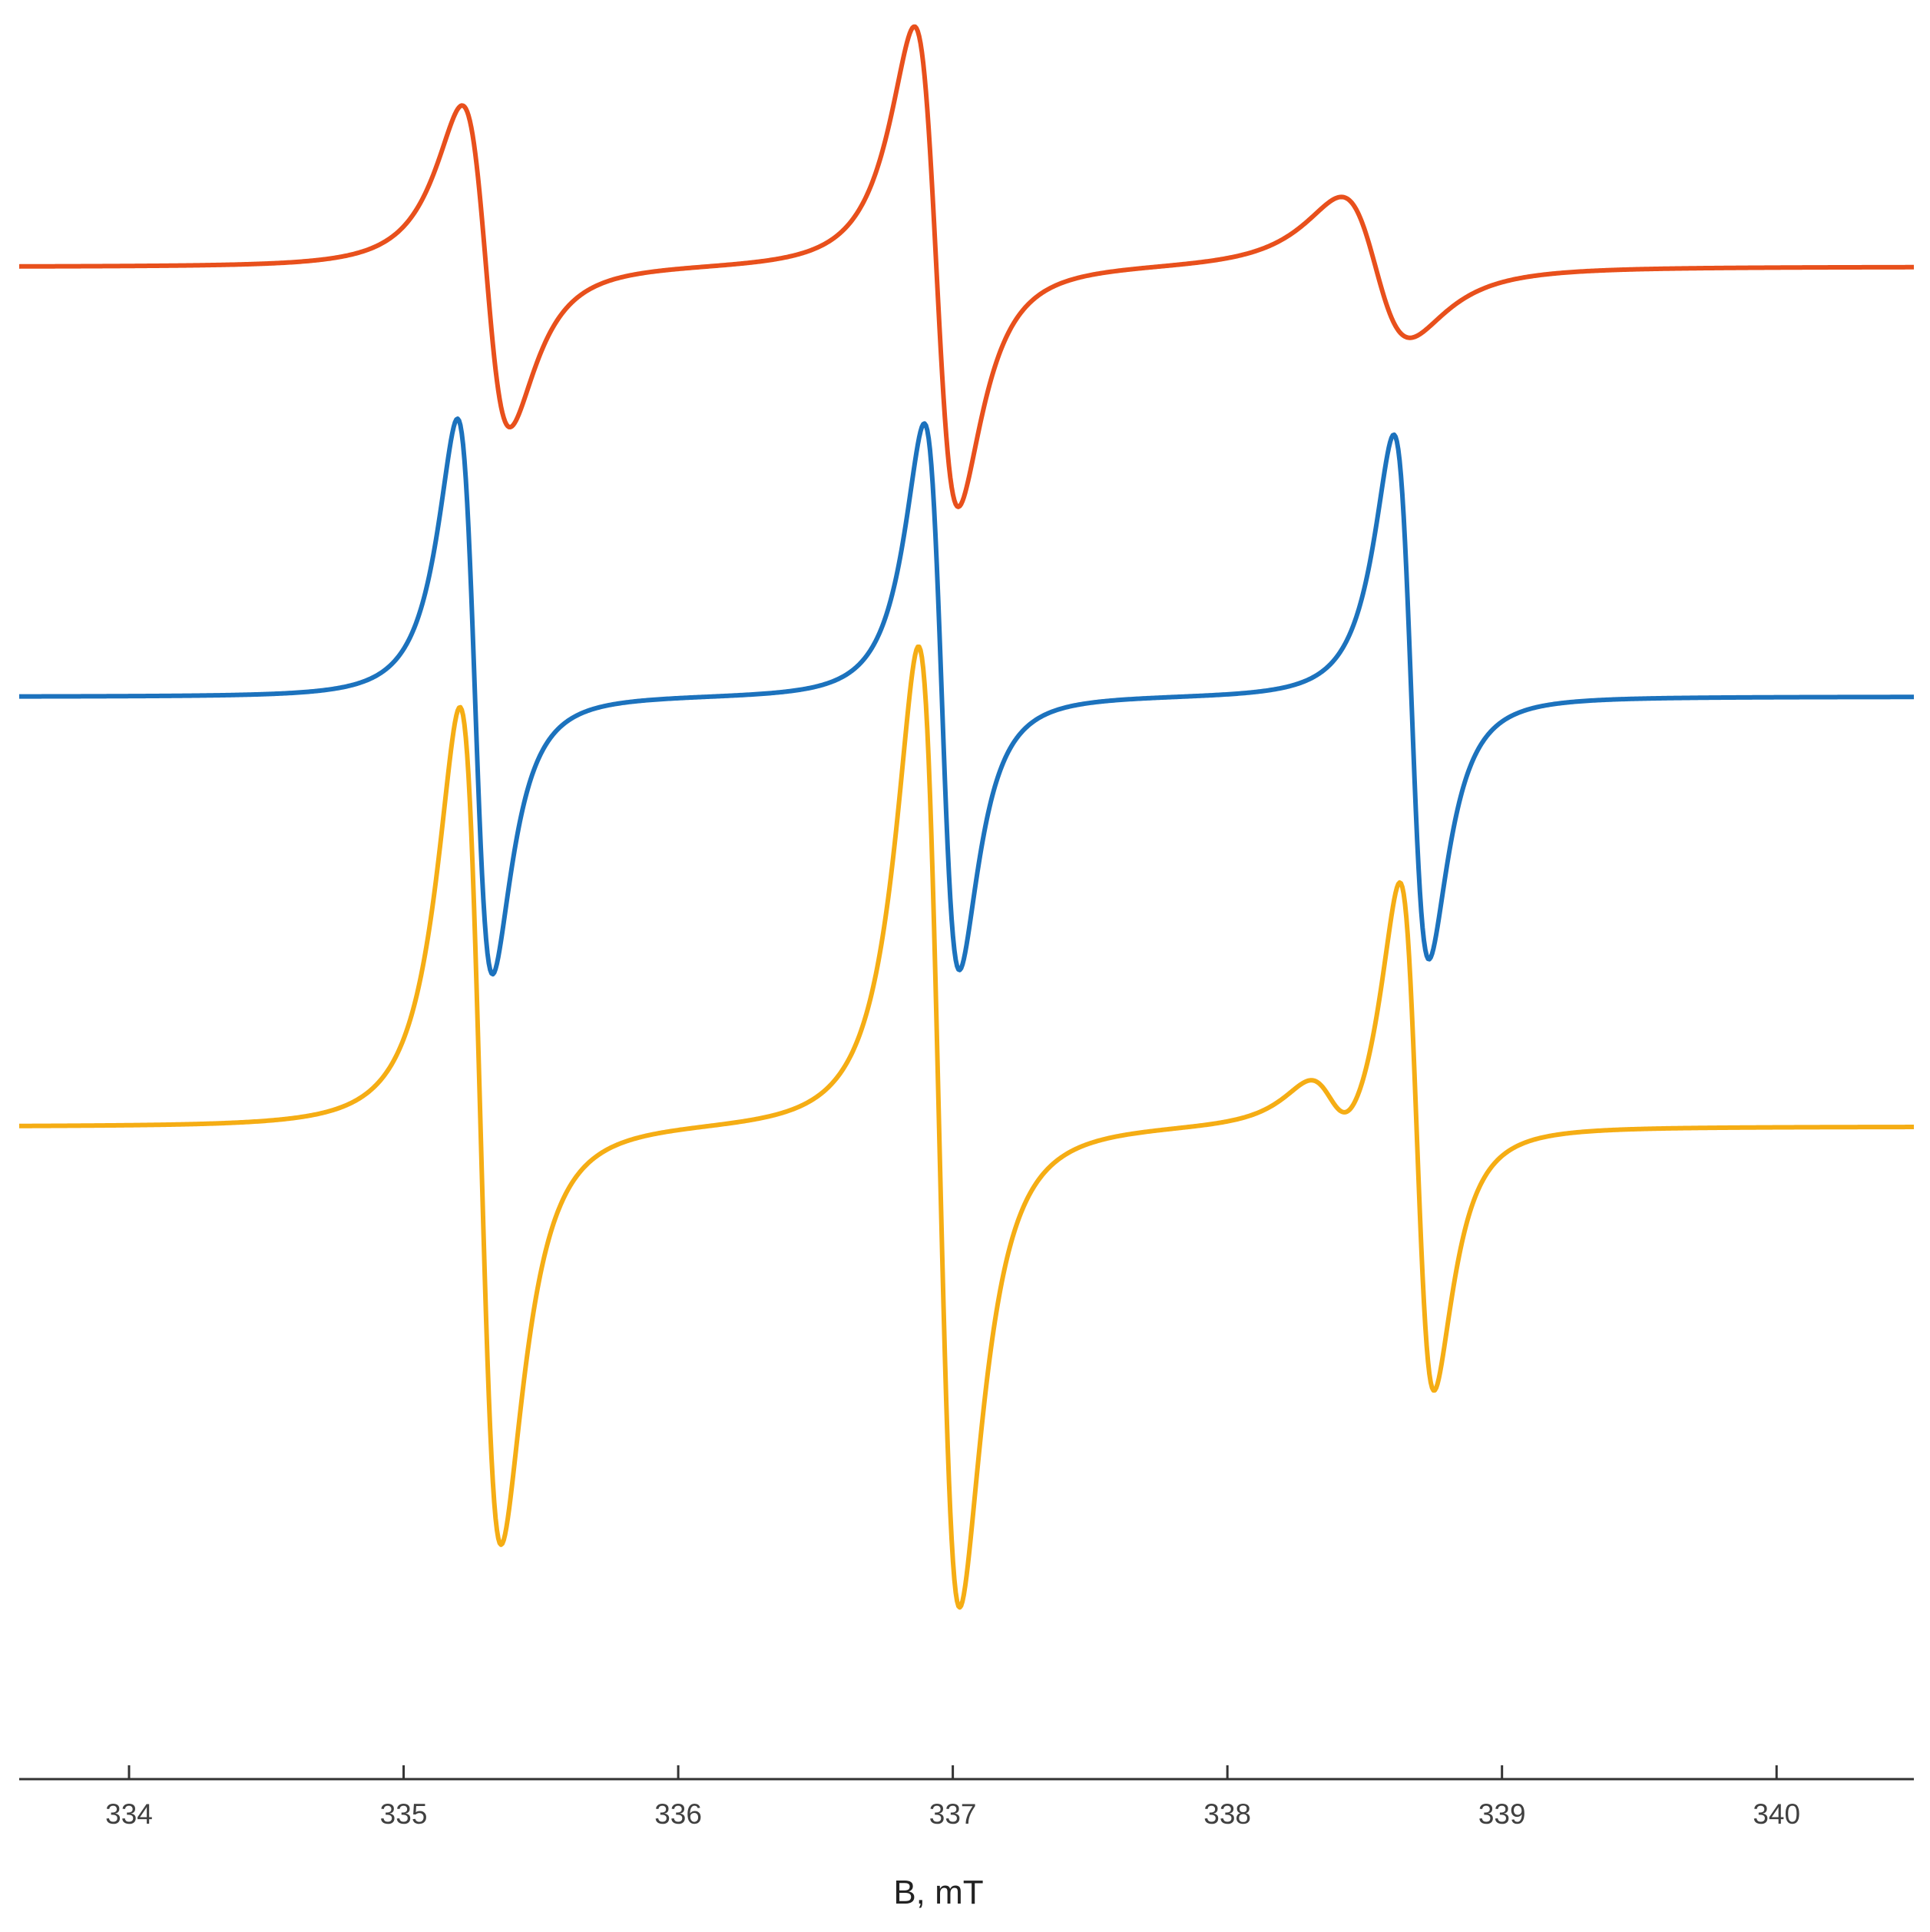  Describe the element at coordinates (1502, 1814) in the screenshot. I see `x-tick-label: 339` at that location.